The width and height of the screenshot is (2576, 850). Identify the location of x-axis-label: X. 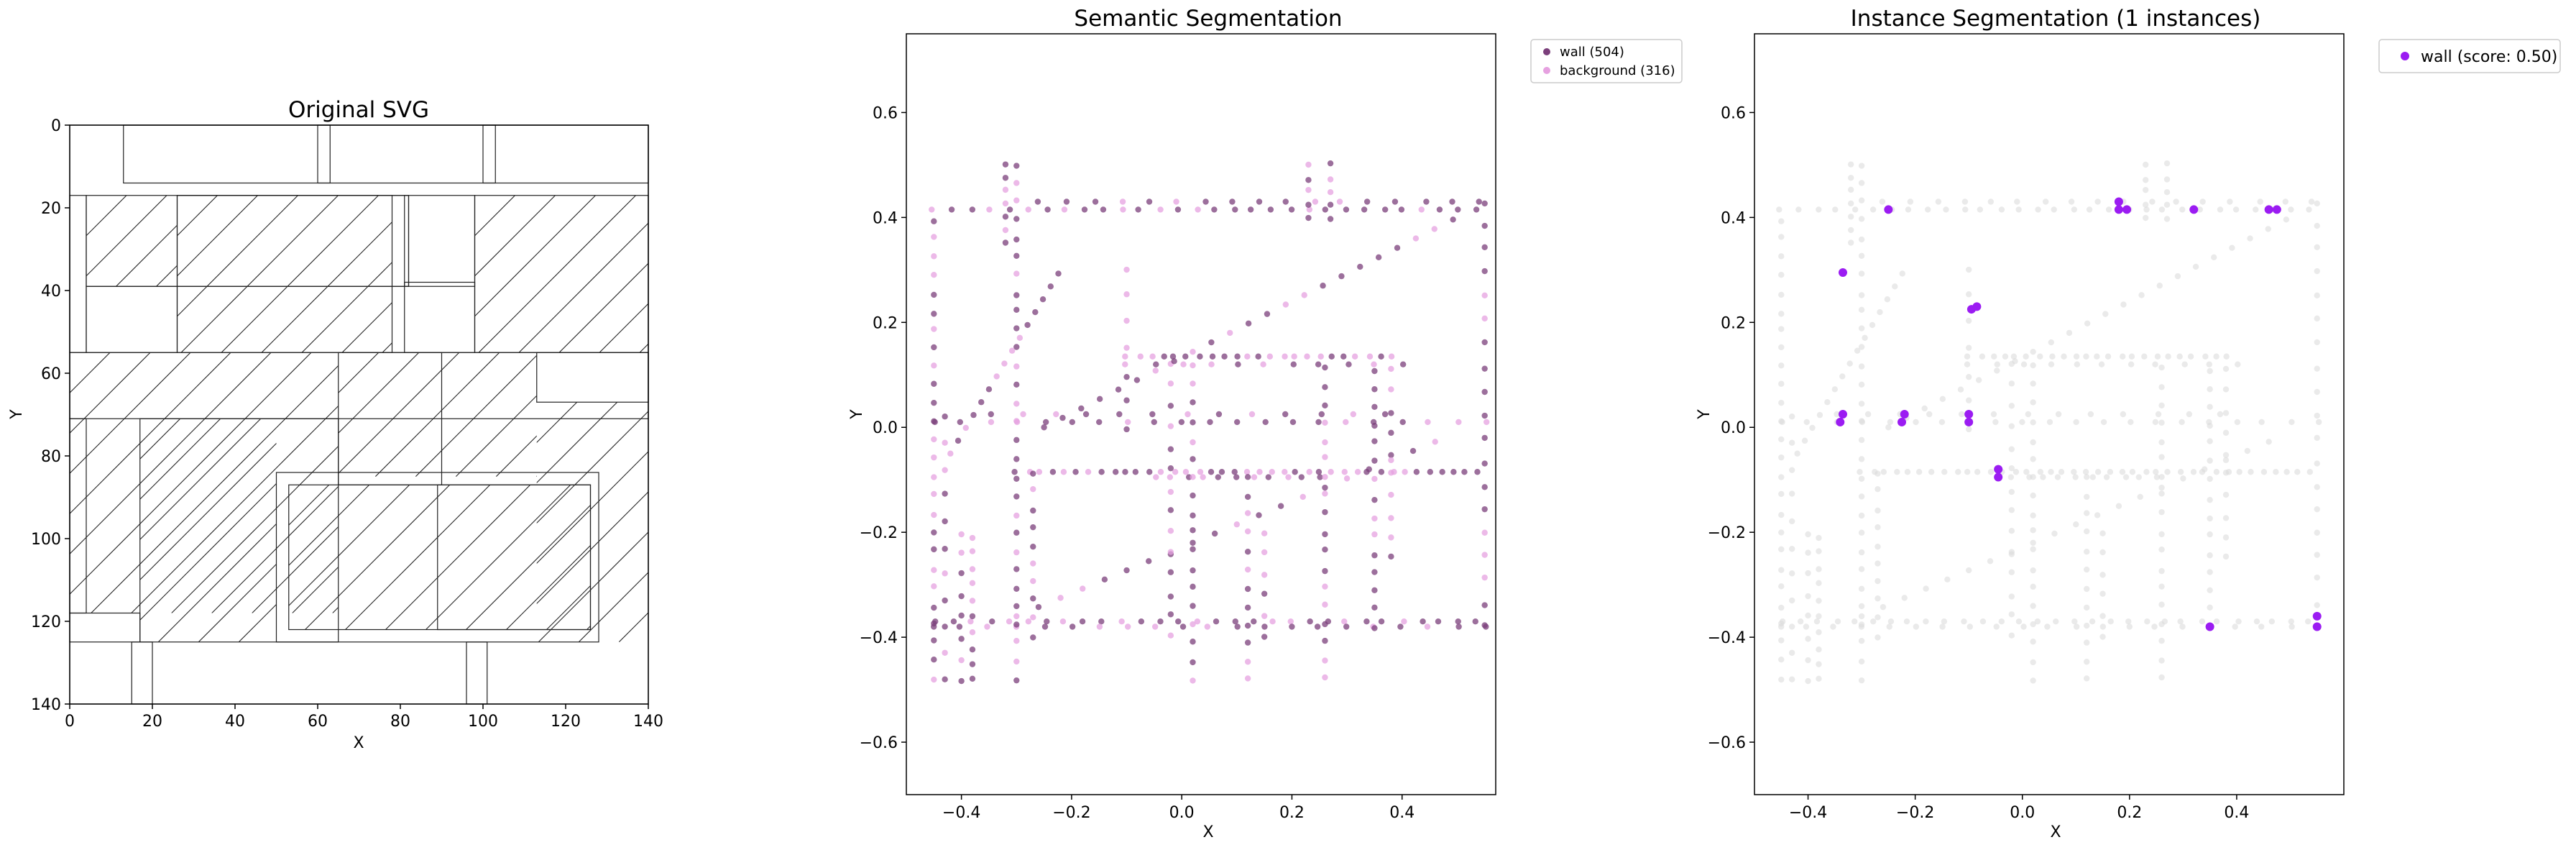
(2055, 832).